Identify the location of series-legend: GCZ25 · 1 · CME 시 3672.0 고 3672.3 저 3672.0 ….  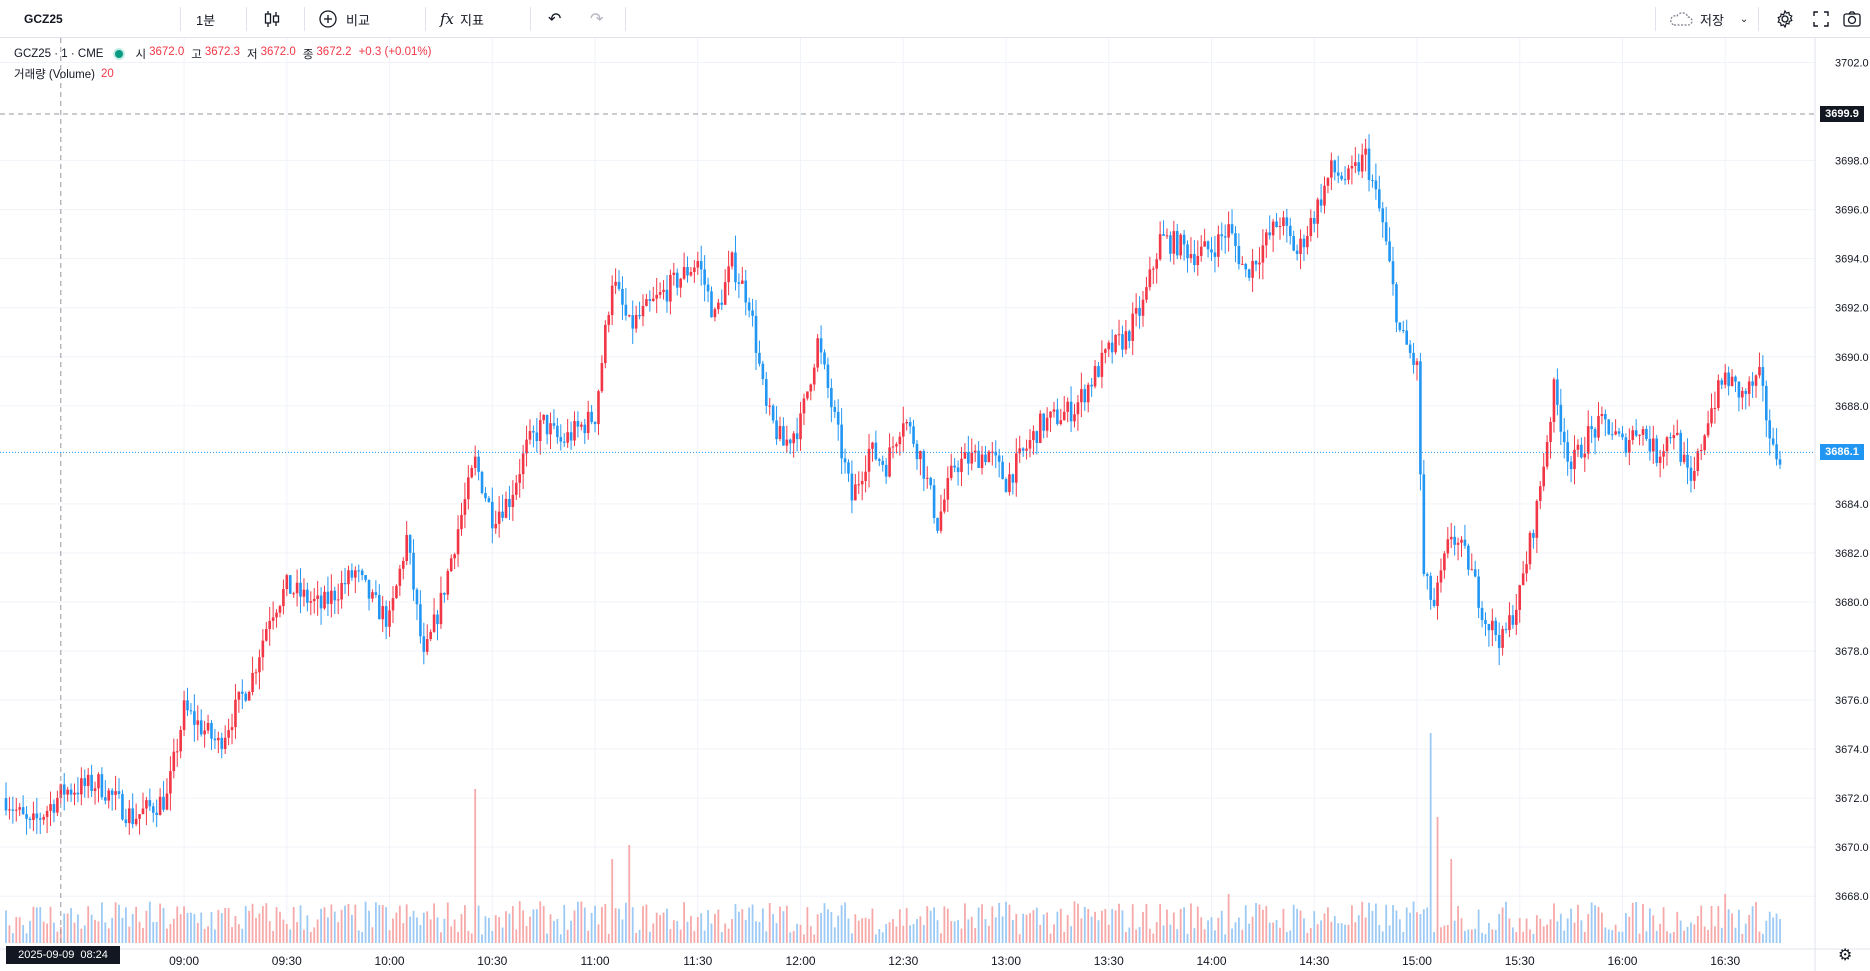
(222, 54).